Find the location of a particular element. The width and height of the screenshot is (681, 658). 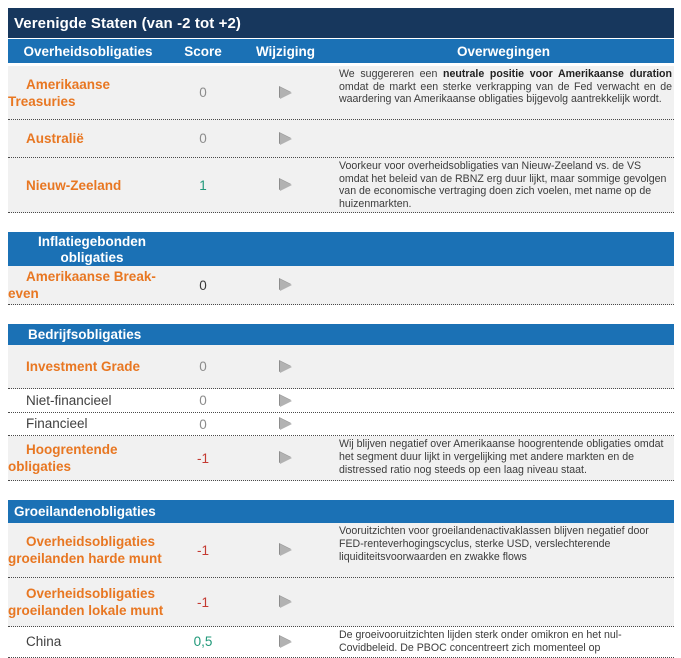

section-header-emerging-market-bonds: Groeilandenobligaties is located at coordinates (341, 512).